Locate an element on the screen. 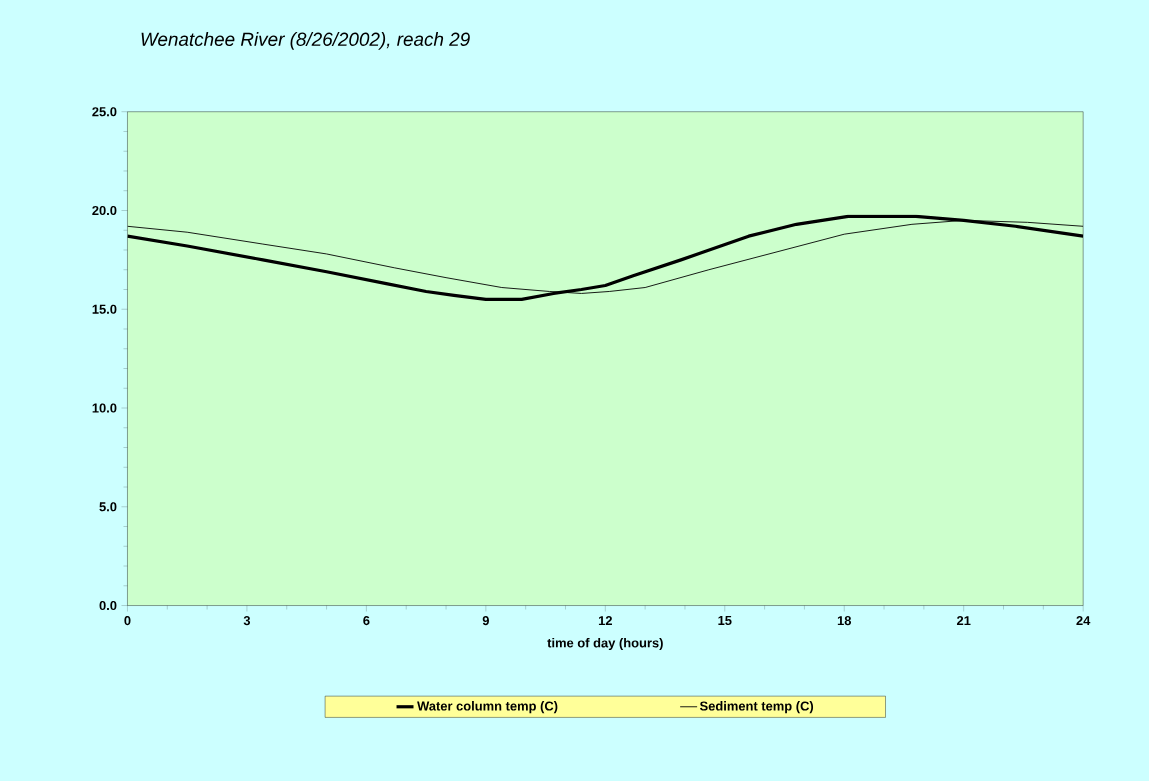  x-tick-label: 6 is located at coordinates (366, 620).